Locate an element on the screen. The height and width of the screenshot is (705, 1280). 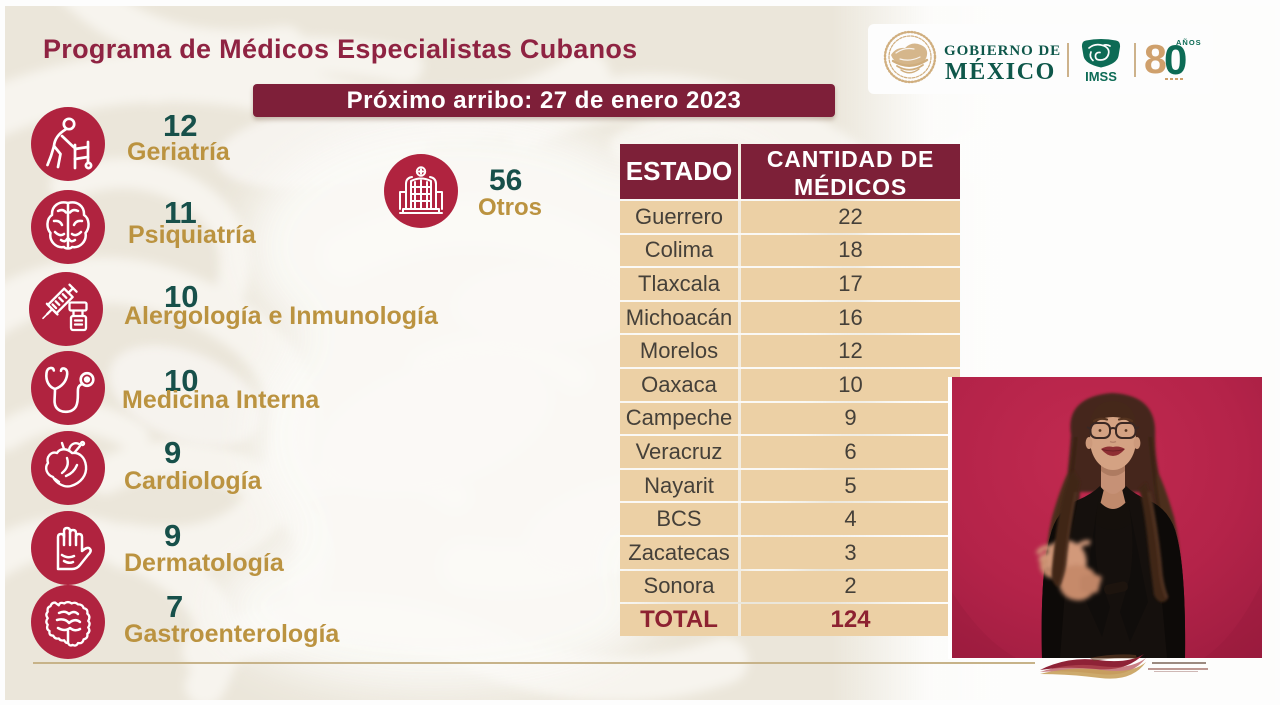
svg-text: IMSS is located at coordinates (1101, 76).